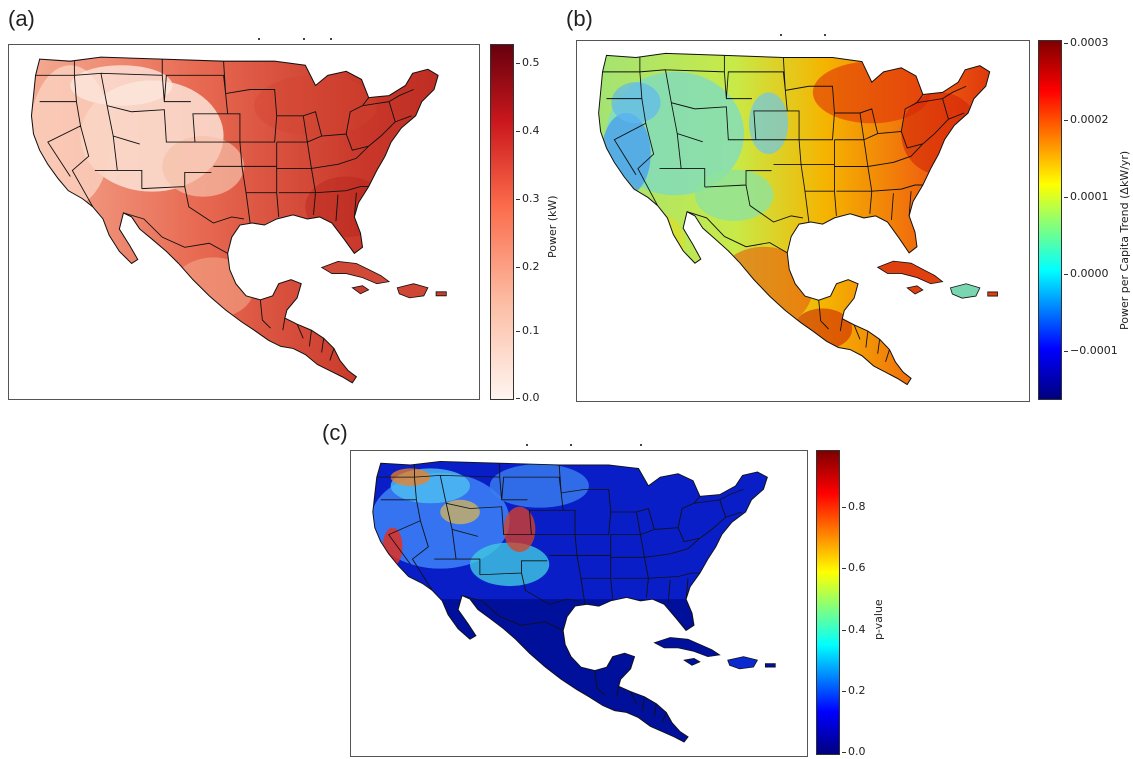 Image resolution: width=1133 pixels, height=759 pixels. What do you see at coordinates (1086, 42) in the screenshot?
I see `colorbar-b-tick-0: 0.0003` at bounding box center [1086, 42].